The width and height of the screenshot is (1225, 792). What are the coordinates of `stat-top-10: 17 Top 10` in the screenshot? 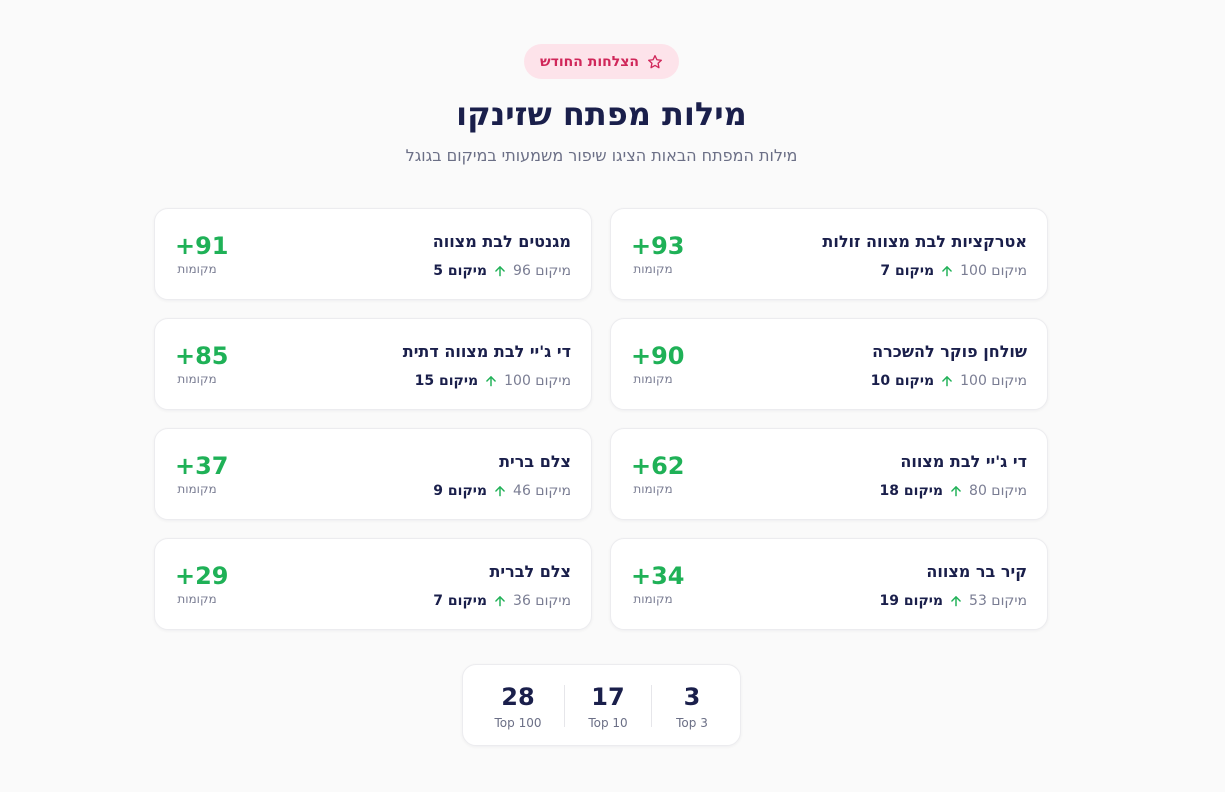 It's located at (608, 706).